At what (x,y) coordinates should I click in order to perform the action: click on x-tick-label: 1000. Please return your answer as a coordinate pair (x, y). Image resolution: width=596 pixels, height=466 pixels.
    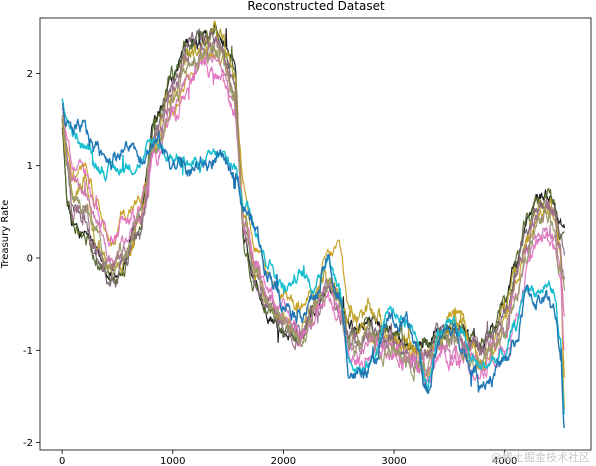
    Looking at the image, I should click on (172, 461).